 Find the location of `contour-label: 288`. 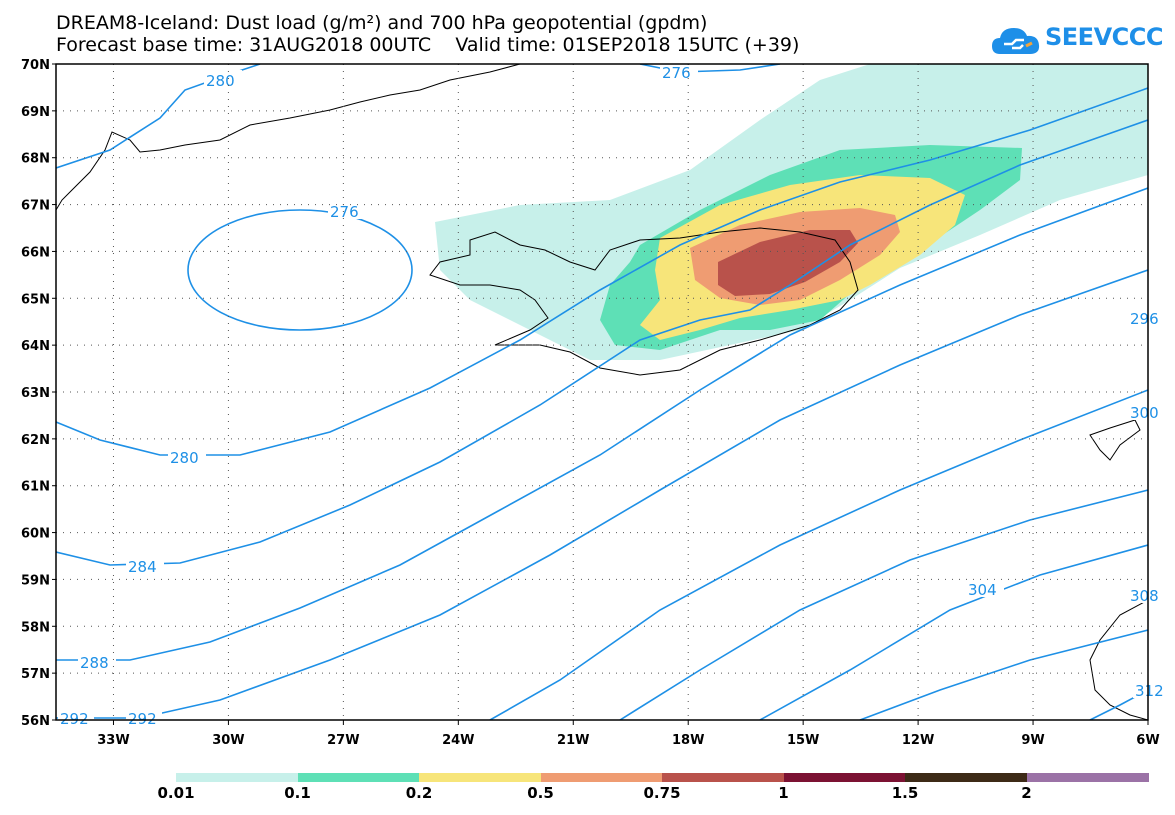

contour-label: 288 is located at coordinates (94, 663).